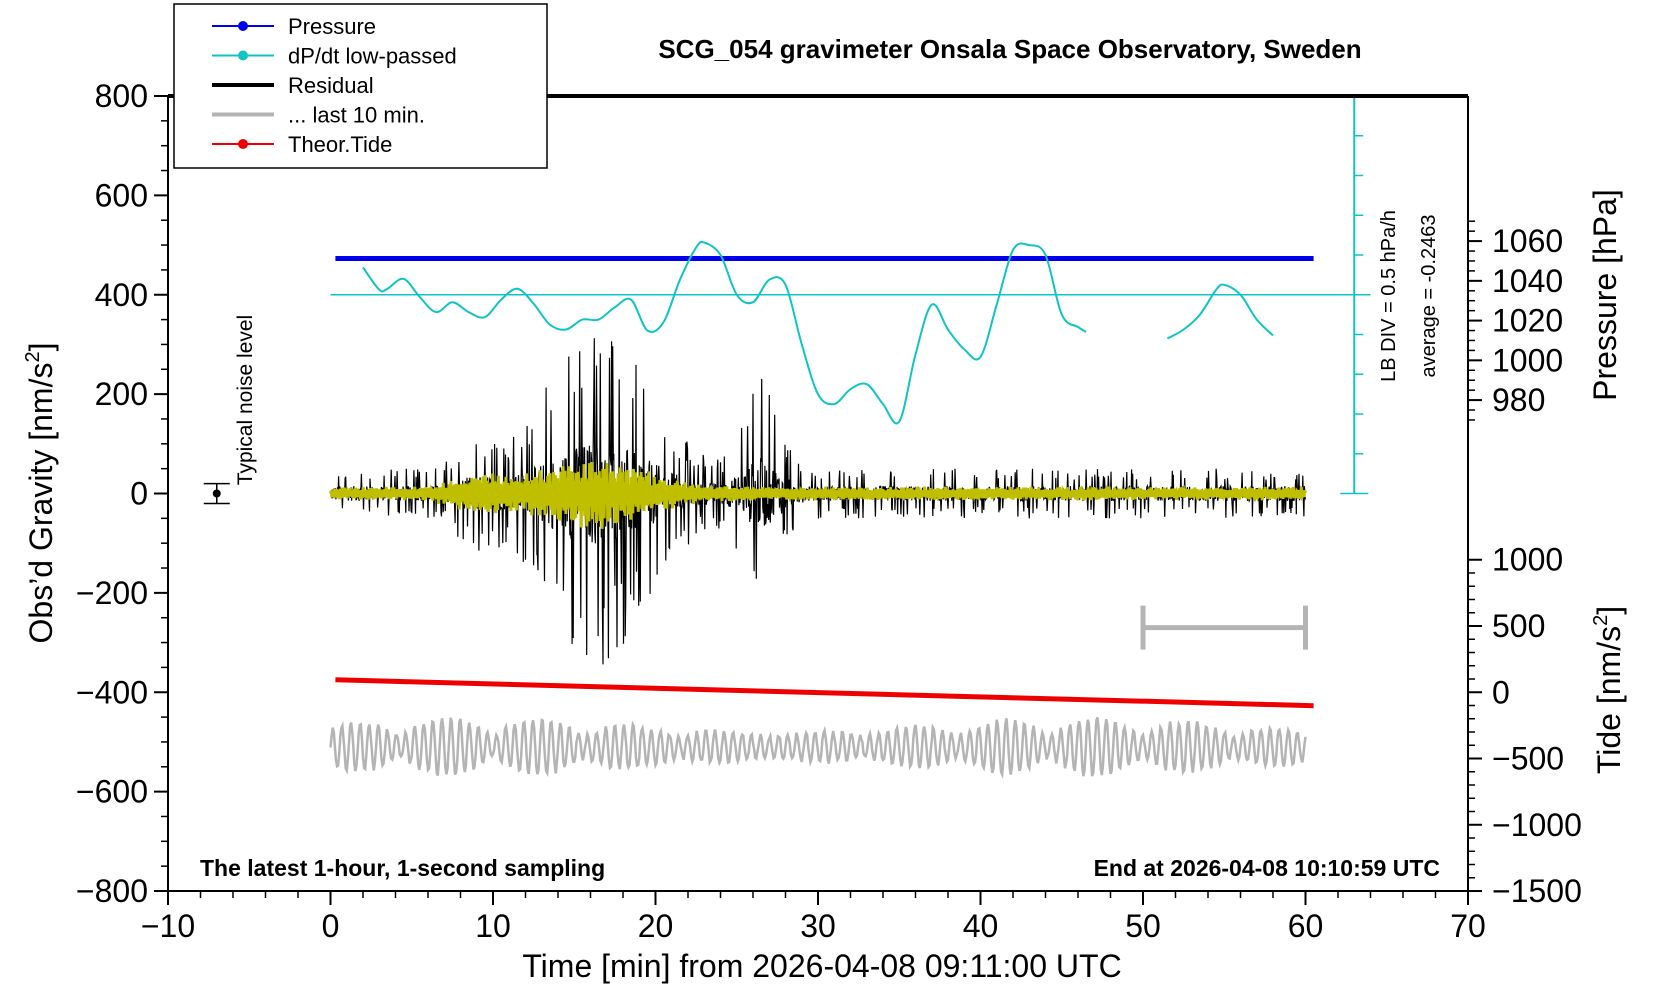 The height and width of the screenshot is (987, 1653). Describe the element at coordinates (1527, 241) in the screenshot. I see `pressure-tick-label: 1060` at that location.